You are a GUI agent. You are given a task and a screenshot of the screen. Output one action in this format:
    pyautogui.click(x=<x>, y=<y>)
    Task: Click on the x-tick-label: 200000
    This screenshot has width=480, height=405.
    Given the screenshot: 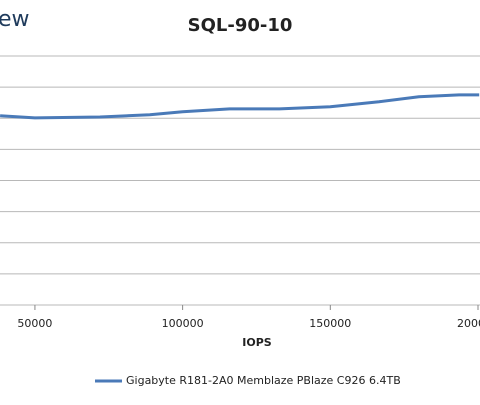 What is the action you would take?
    pyautogui.click(x=468, y=323)
    